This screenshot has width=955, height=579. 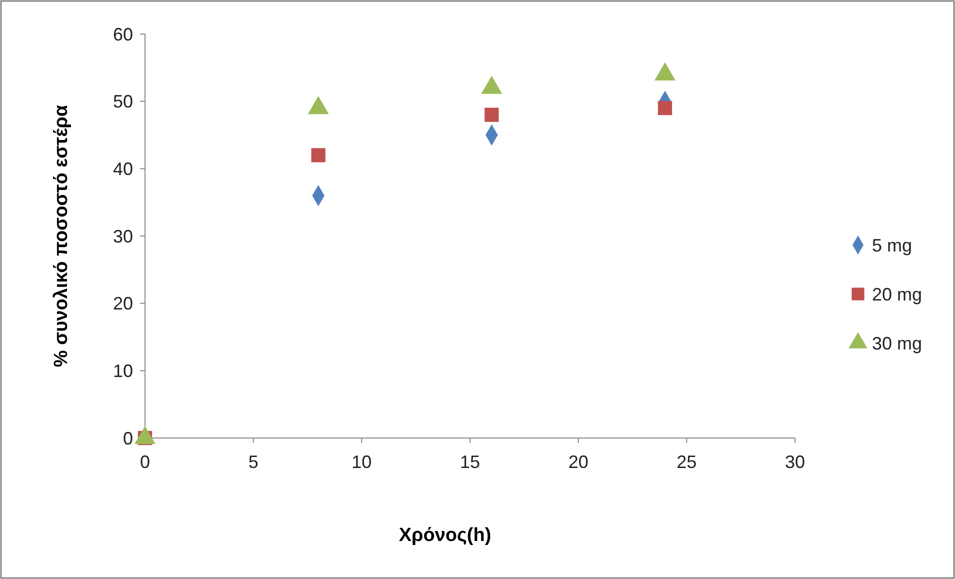 I want to click on y-tick-label: 30, so click(x=122, y=236).